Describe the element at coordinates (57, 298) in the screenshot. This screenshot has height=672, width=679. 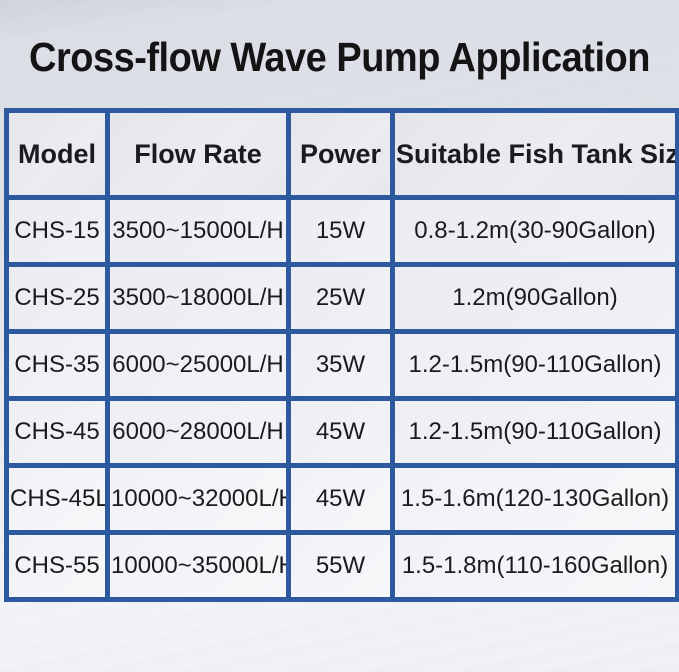
I see `cell-model: CHS-25` at that location.